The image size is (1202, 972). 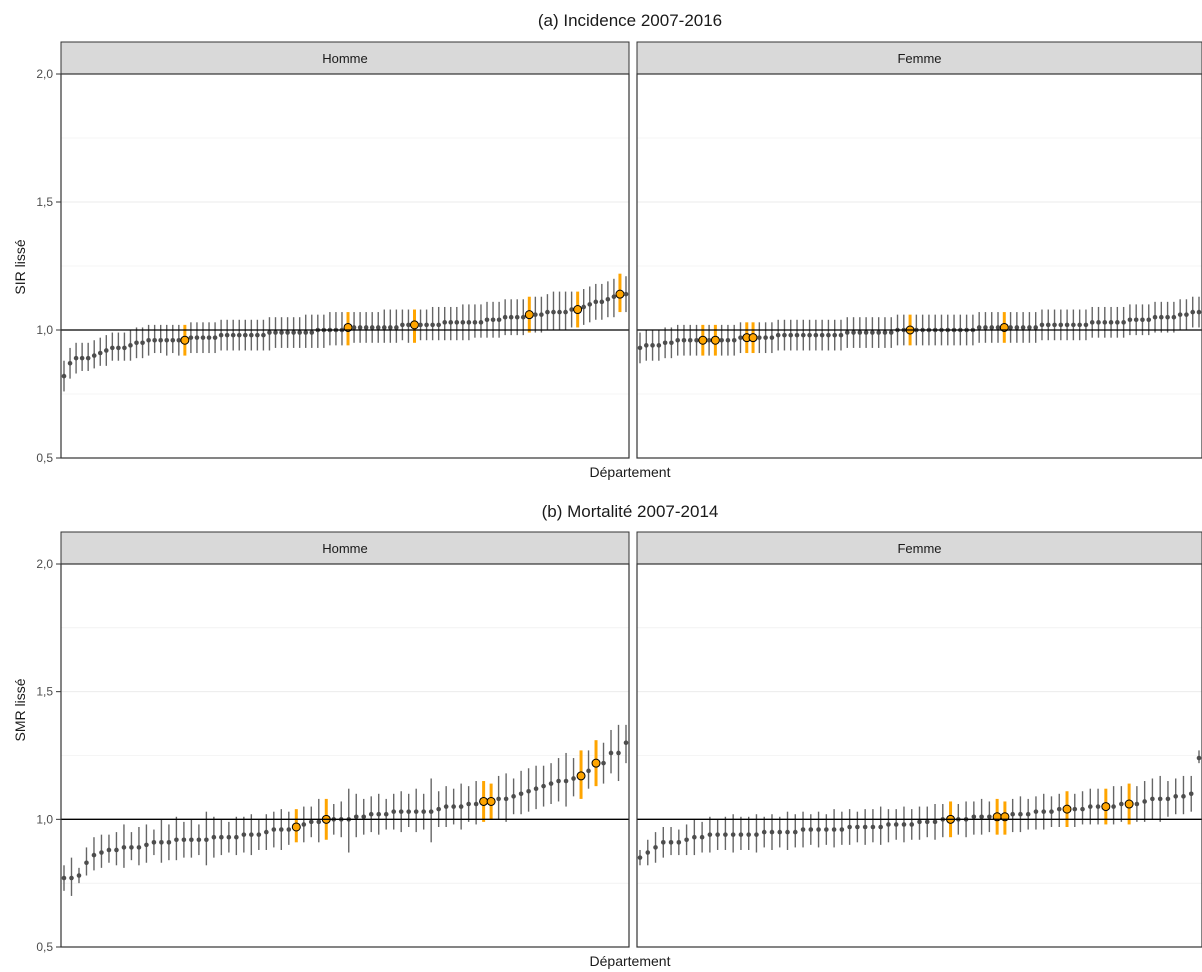 I want to click on chart-title: (b) Mortalité 2007-2014, so click(x=630, y=511).